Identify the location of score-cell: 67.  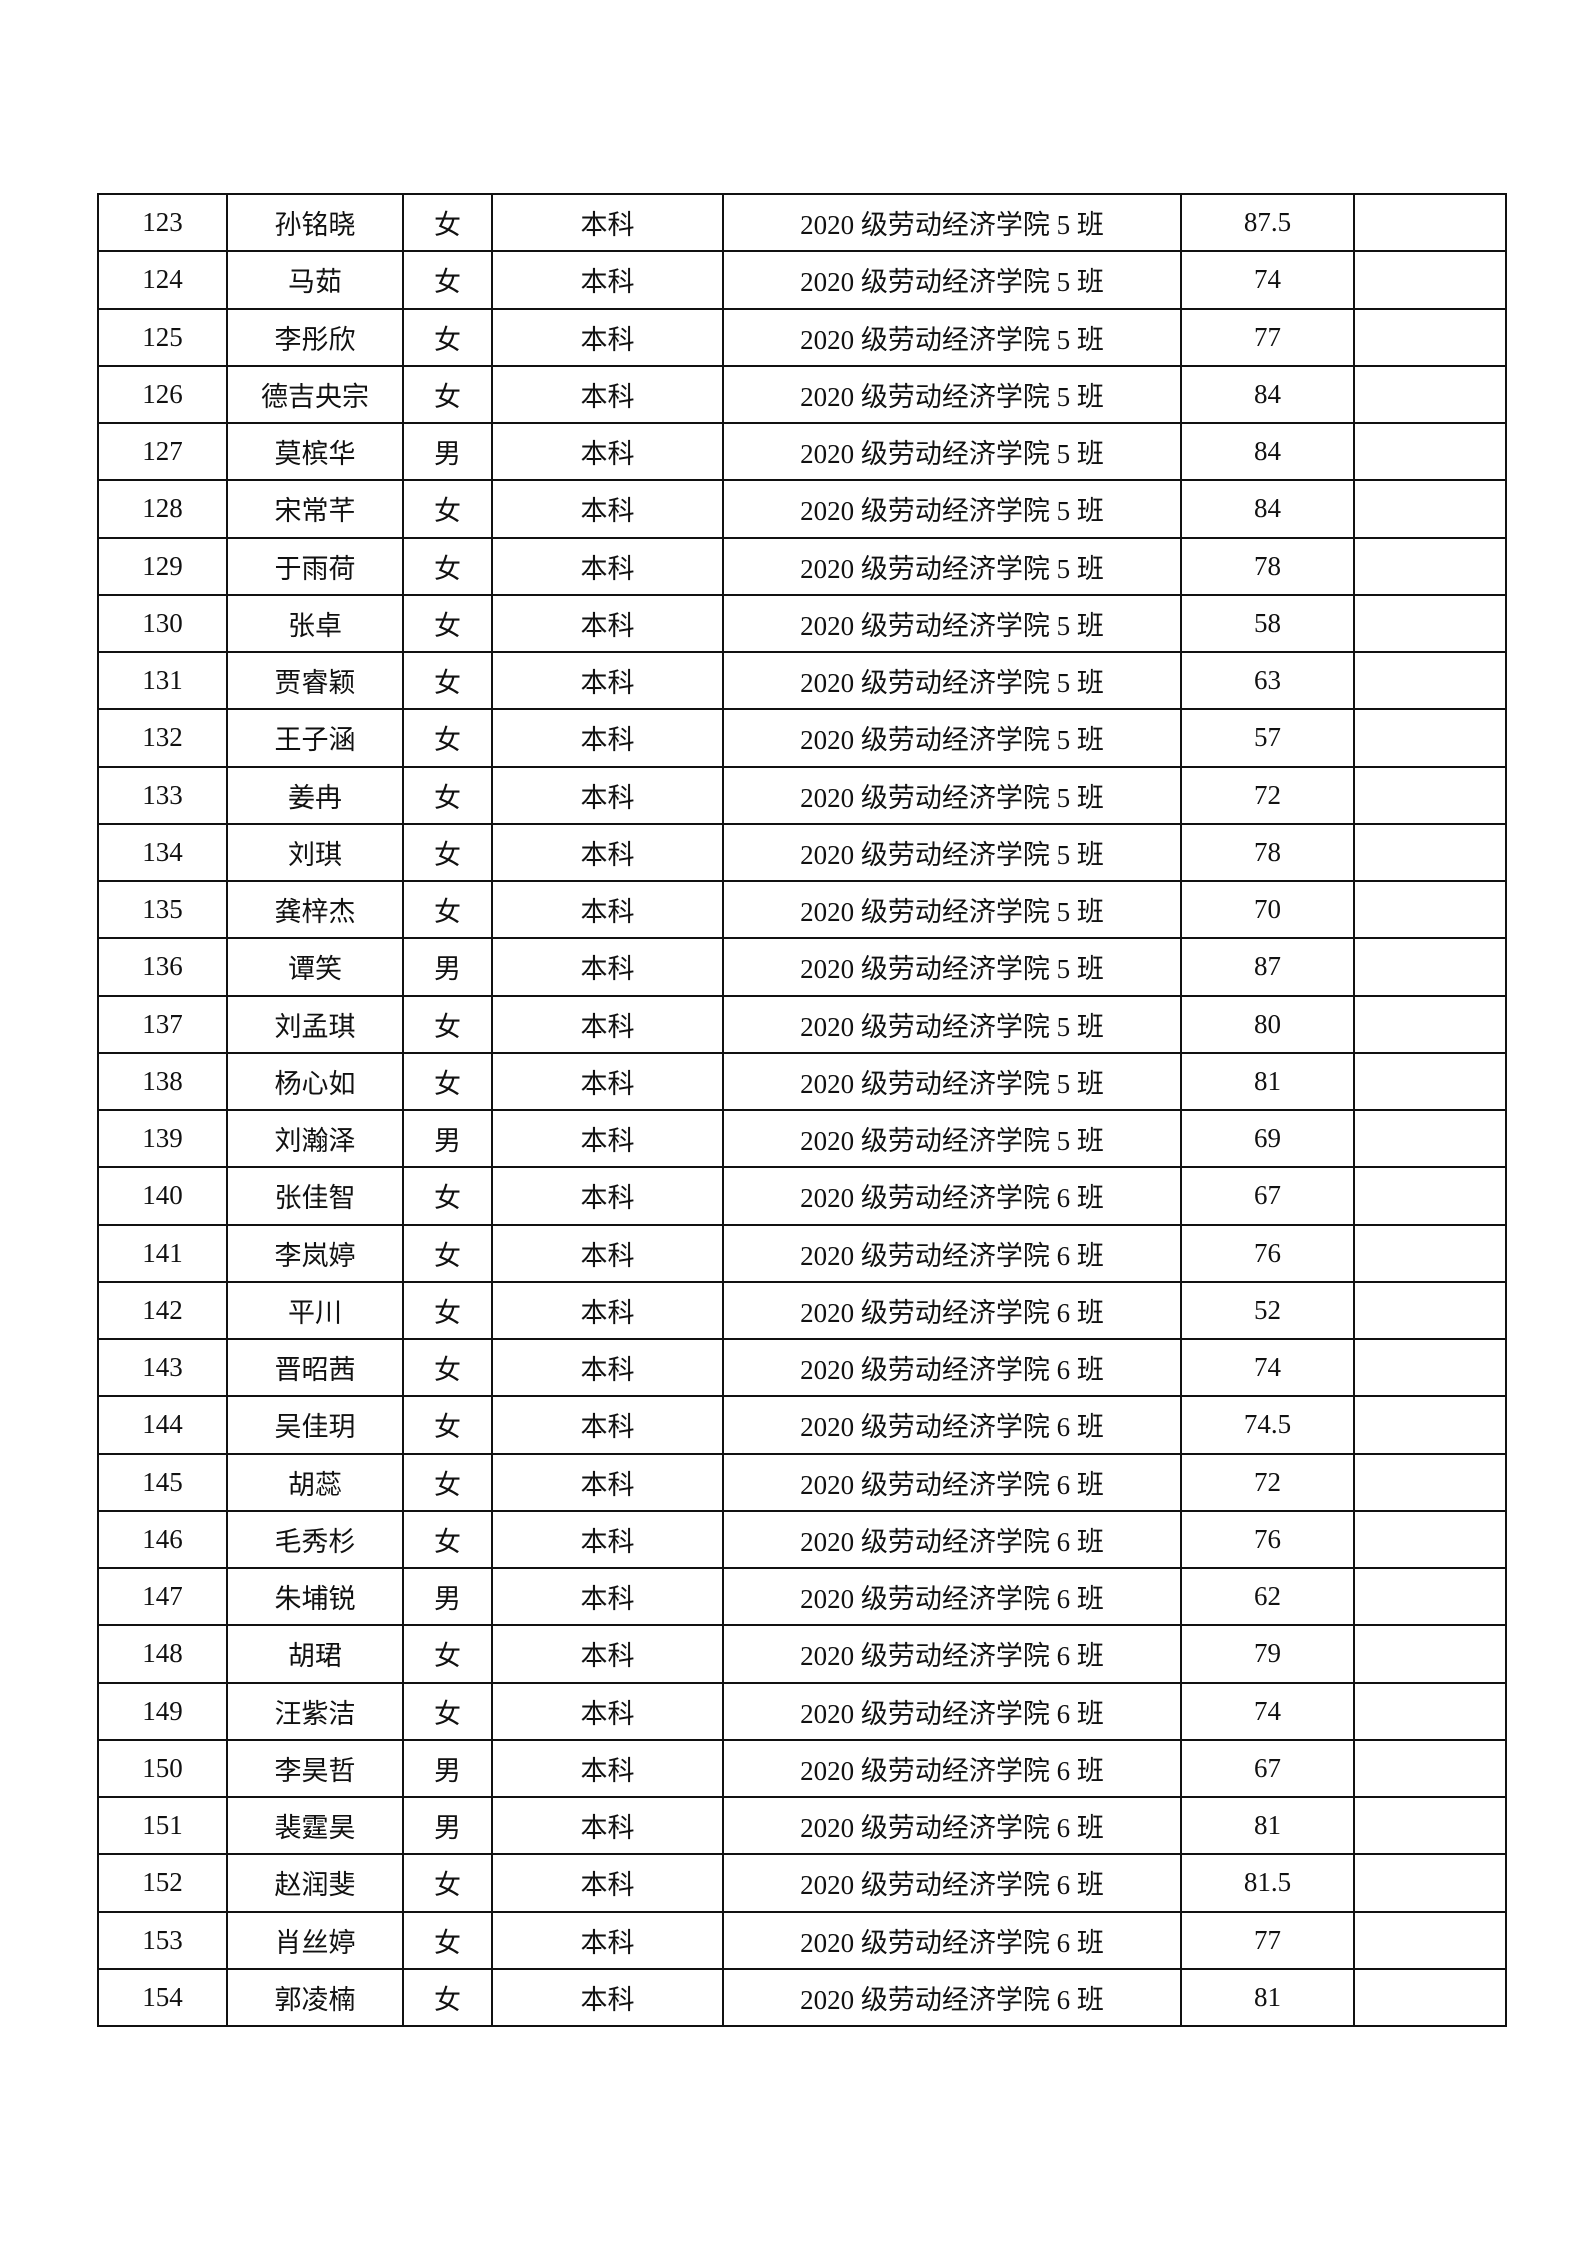
(1267, 1196).